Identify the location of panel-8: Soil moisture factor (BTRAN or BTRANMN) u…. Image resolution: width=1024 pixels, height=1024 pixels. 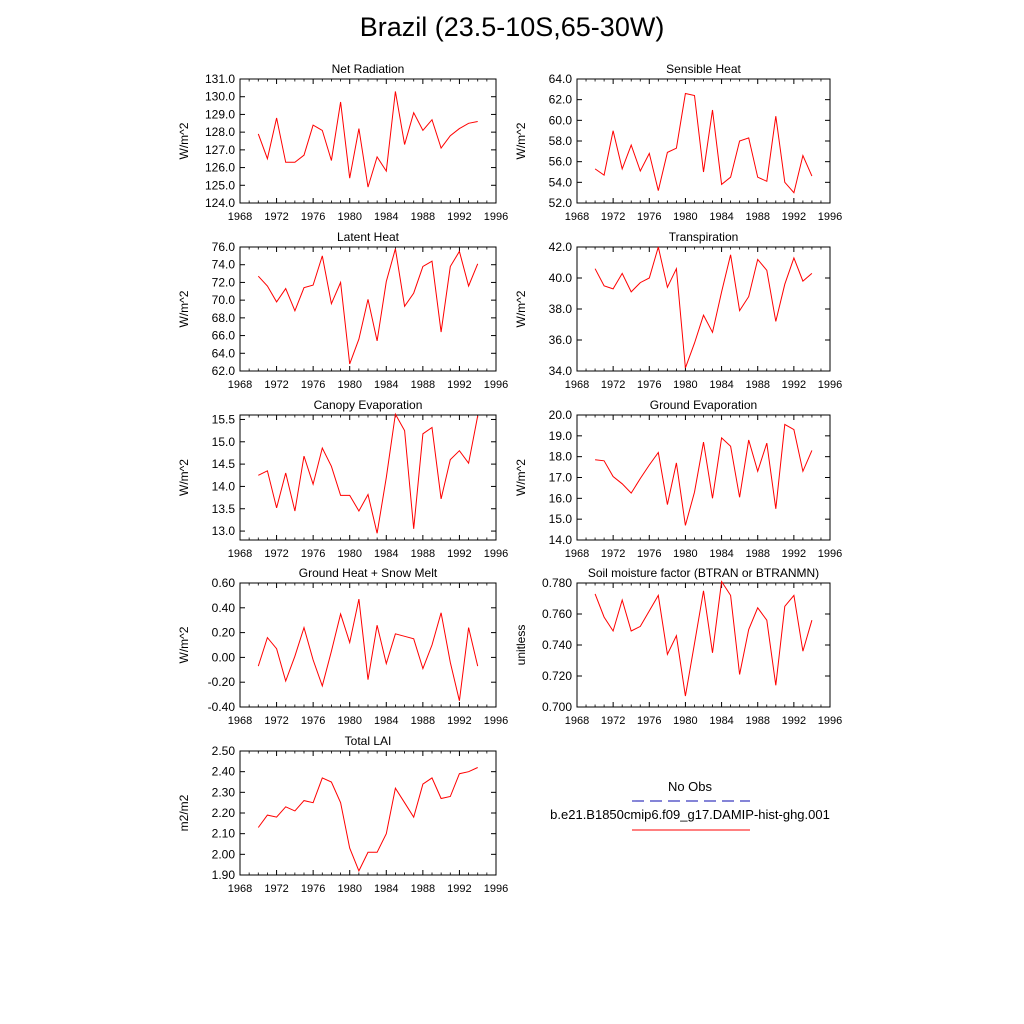
(678, 646).